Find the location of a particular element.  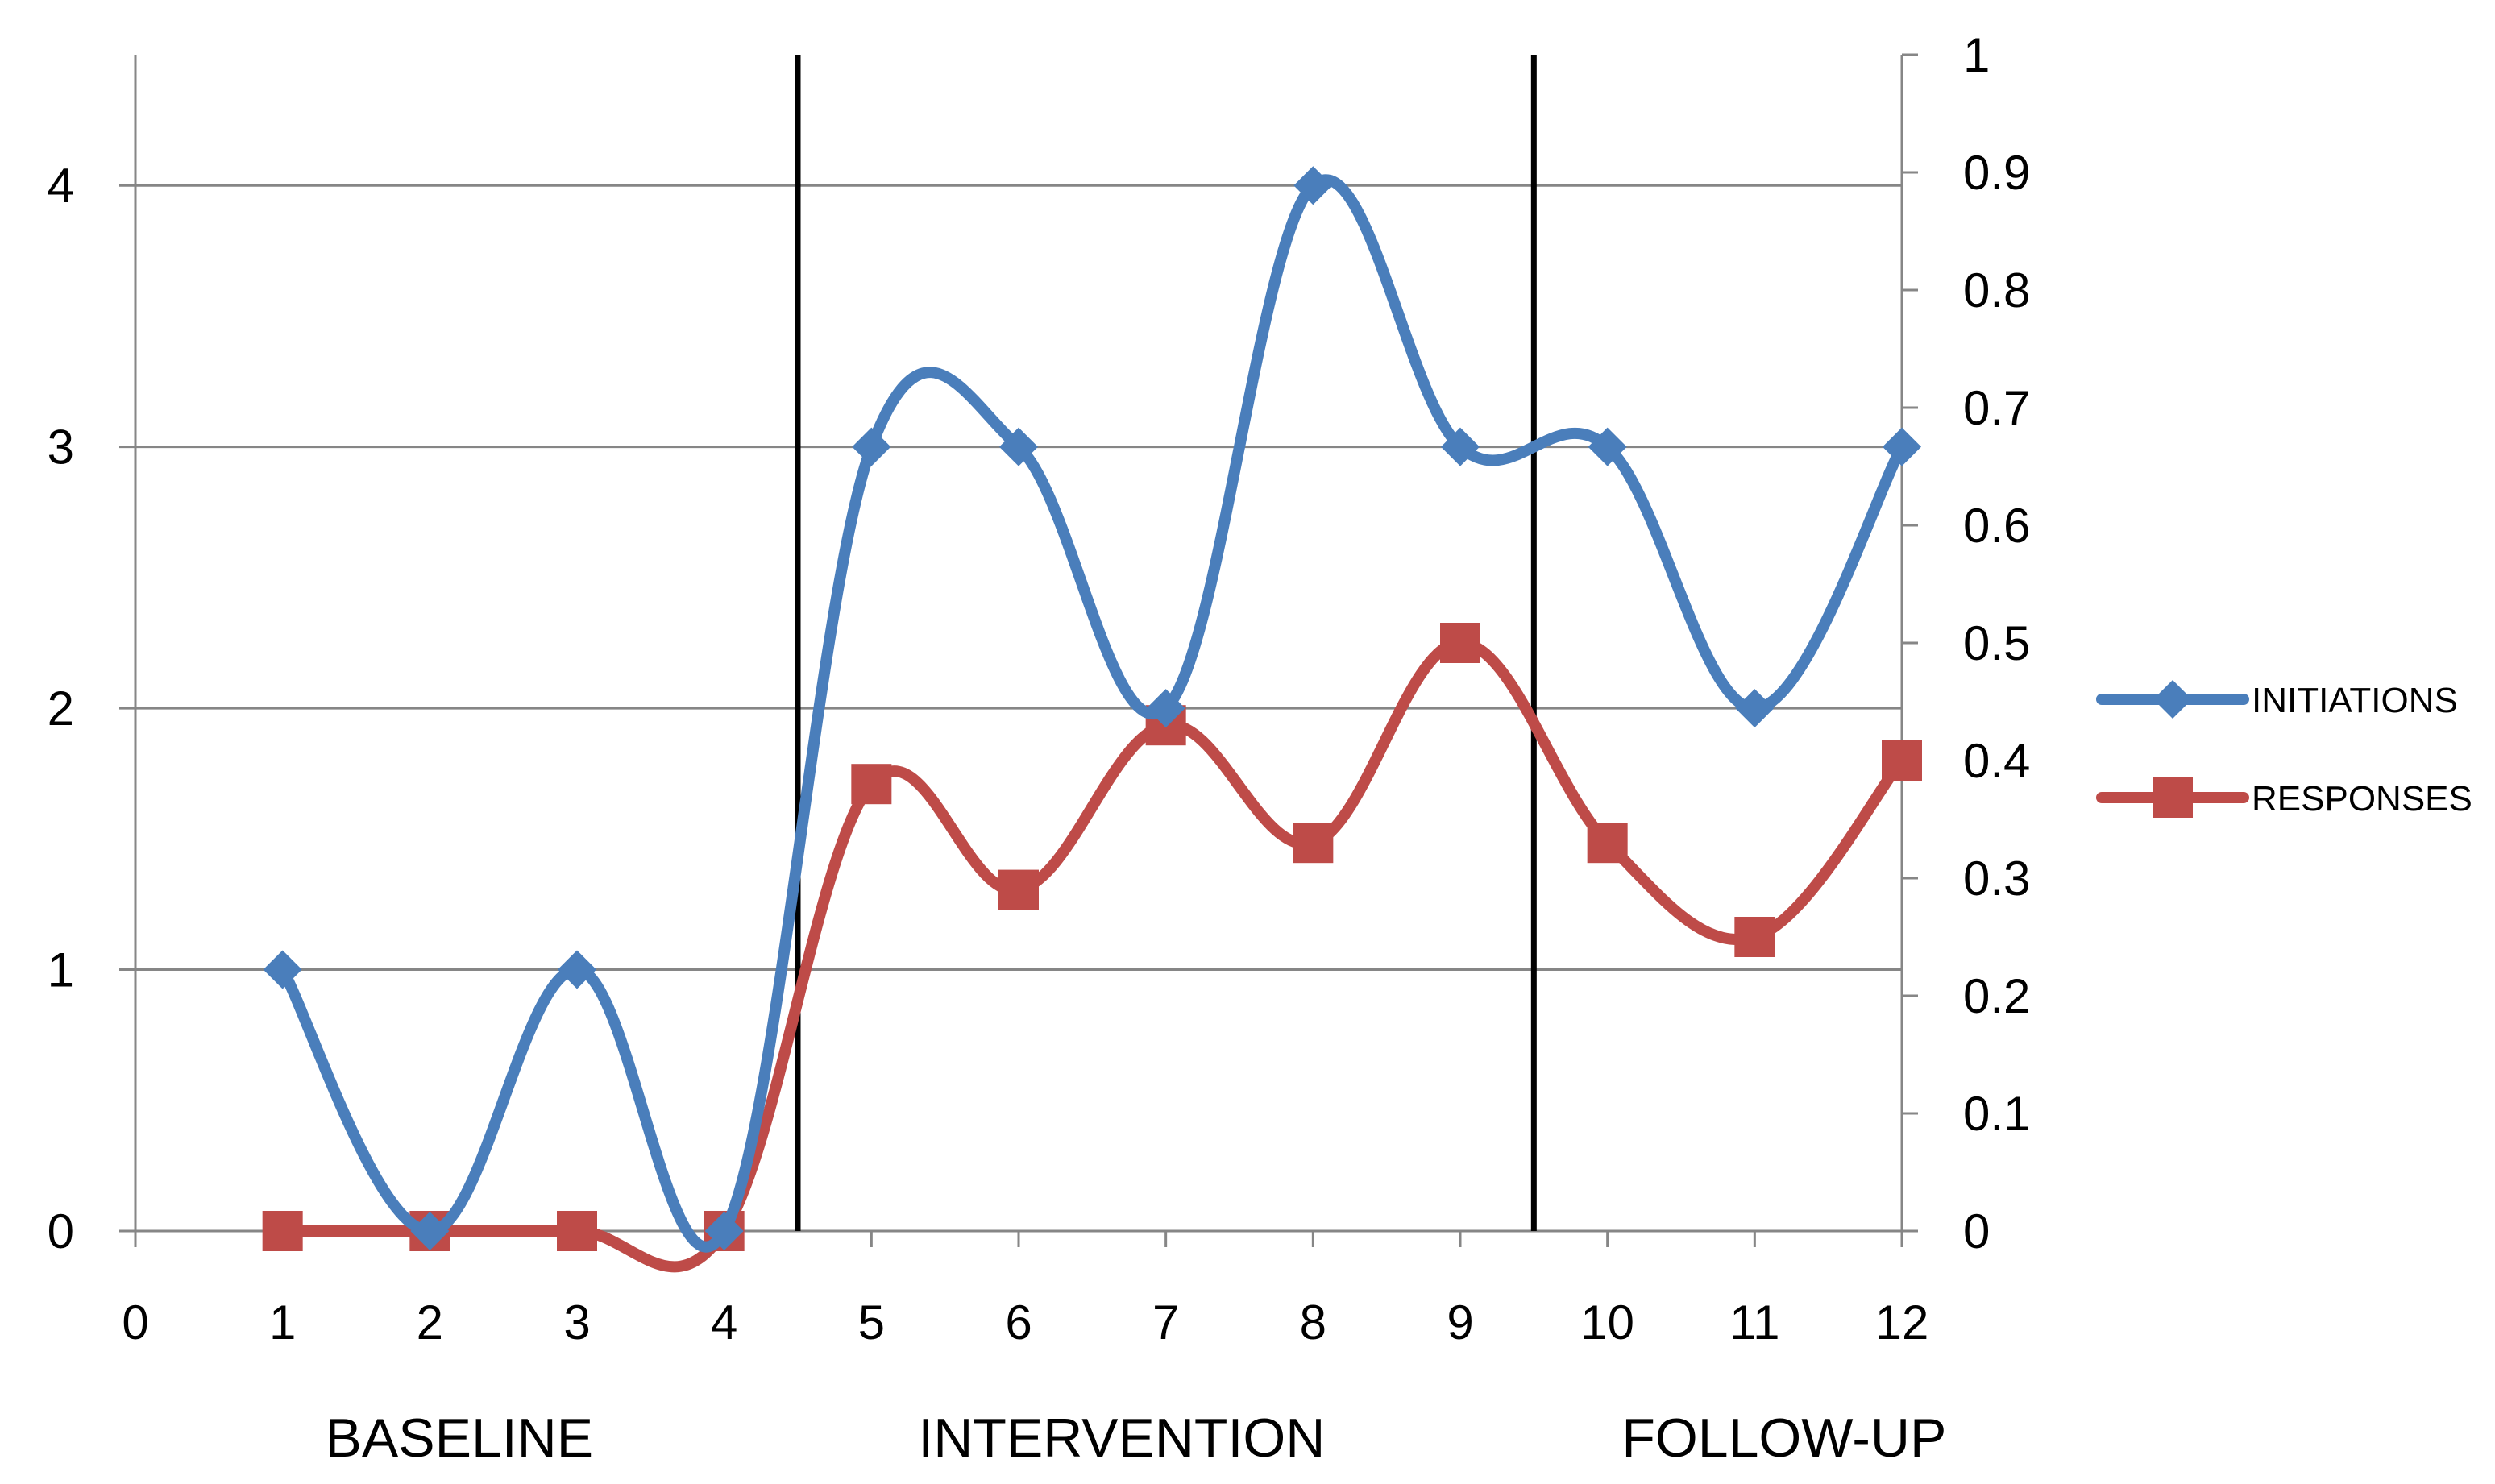

legend: INITIATIONS RESPONSES is located at coordinates (2284, 749).